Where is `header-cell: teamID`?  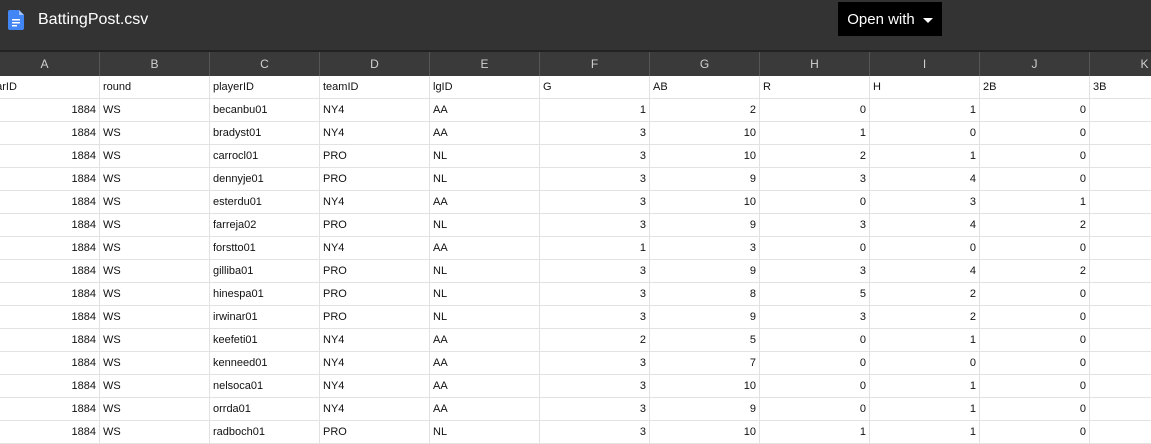 header-cell: teamID is located at coordinates (375, 87).